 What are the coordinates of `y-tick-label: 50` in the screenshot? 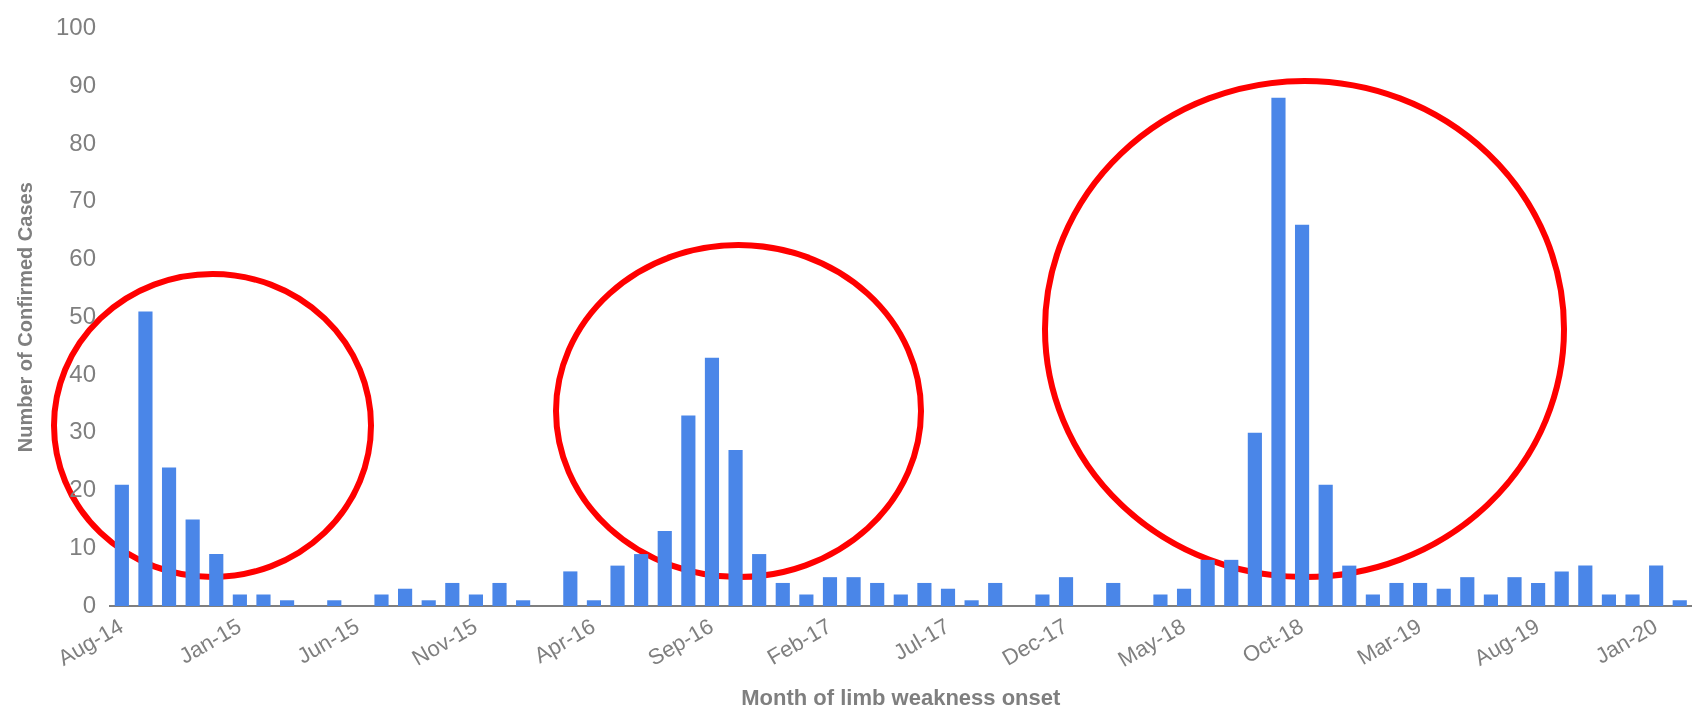 It's located at (83, 315).